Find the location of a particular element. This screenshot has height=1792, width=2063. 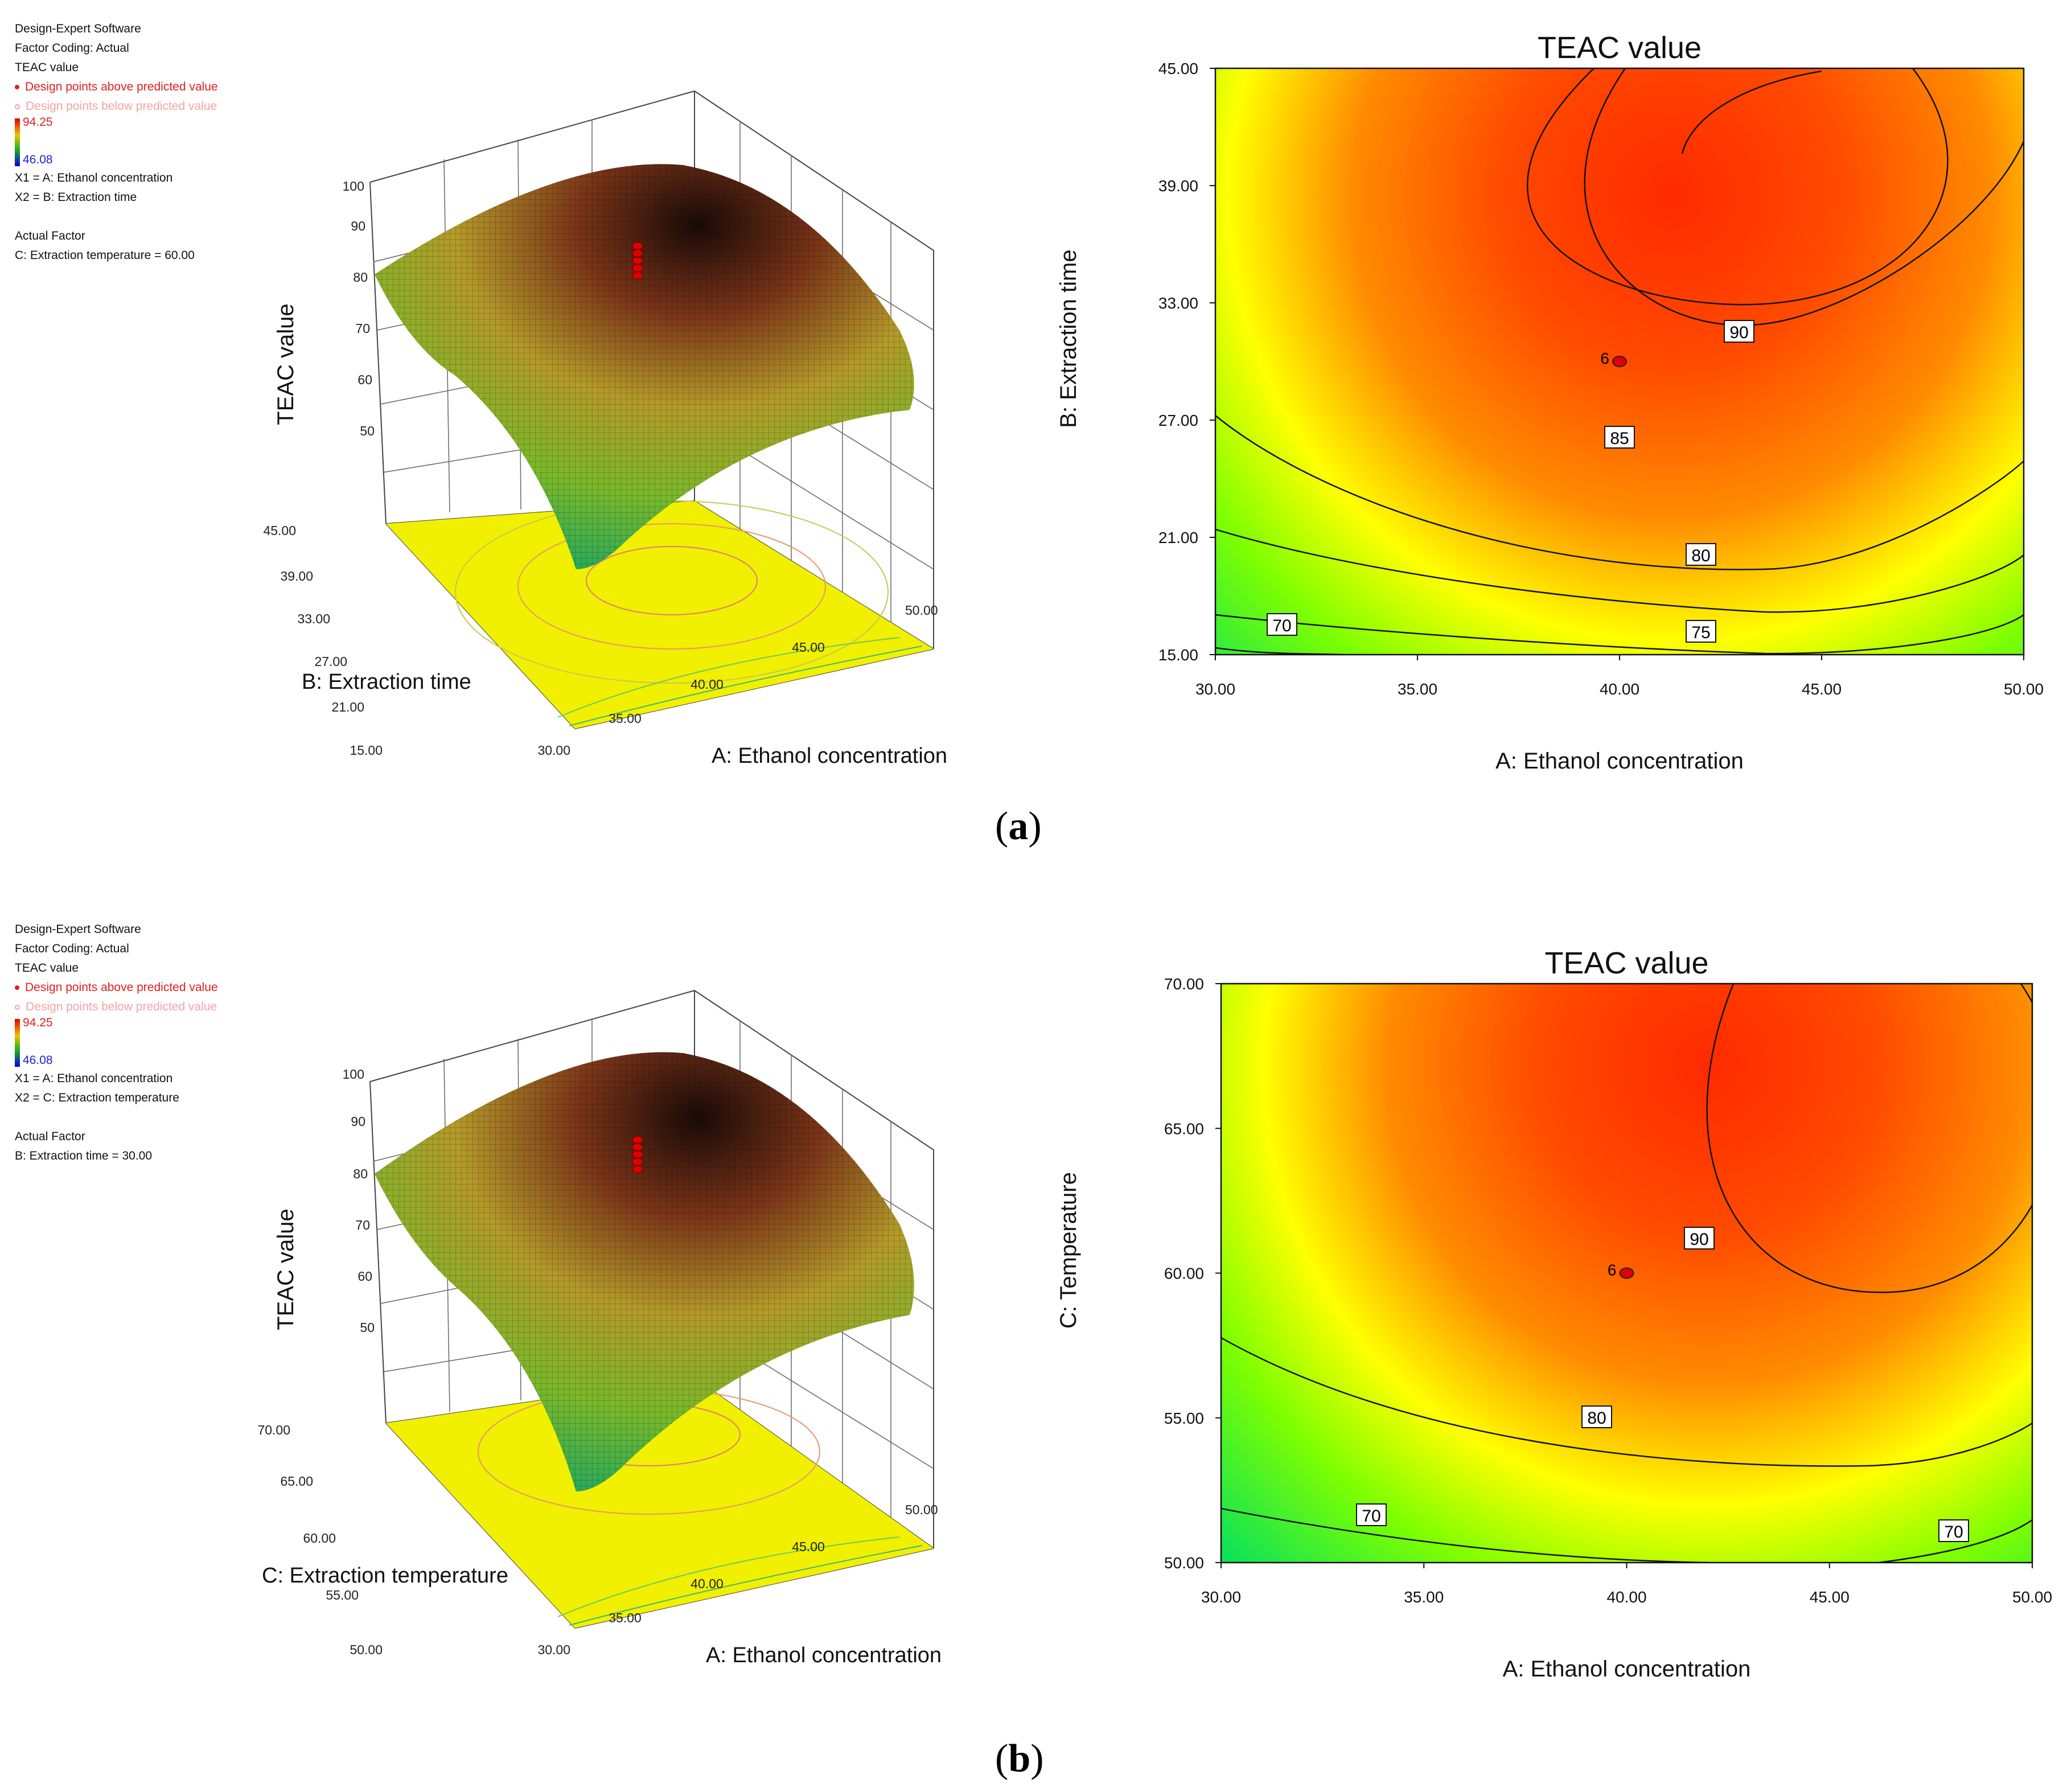

contour-lines is located at coordinates (1626, 1273).